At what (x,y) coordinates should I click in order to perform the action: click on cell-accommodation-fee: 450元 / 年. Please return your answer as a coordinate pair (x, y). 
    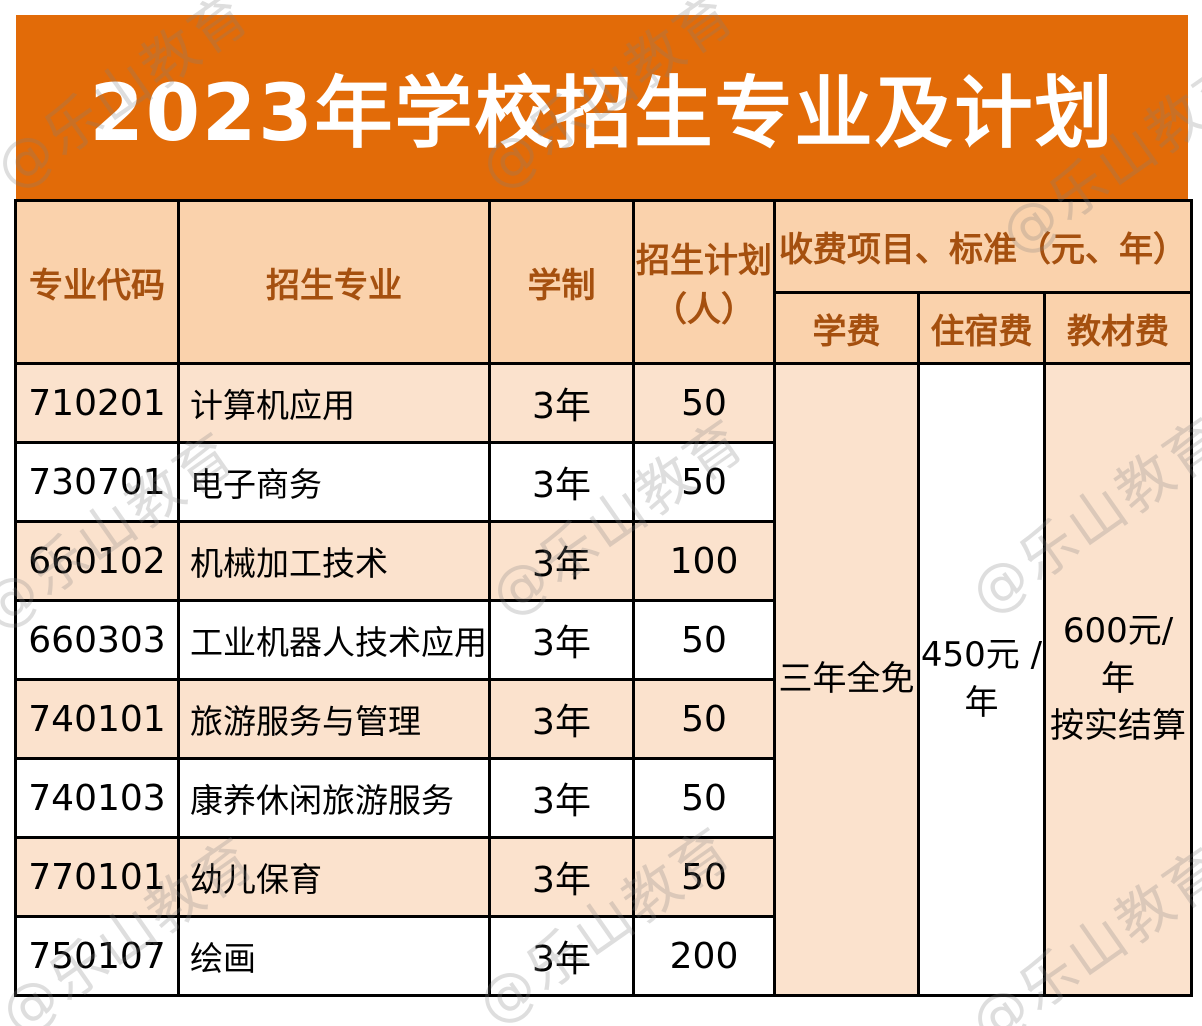
    Looking at the image, I should click on (981, 679).